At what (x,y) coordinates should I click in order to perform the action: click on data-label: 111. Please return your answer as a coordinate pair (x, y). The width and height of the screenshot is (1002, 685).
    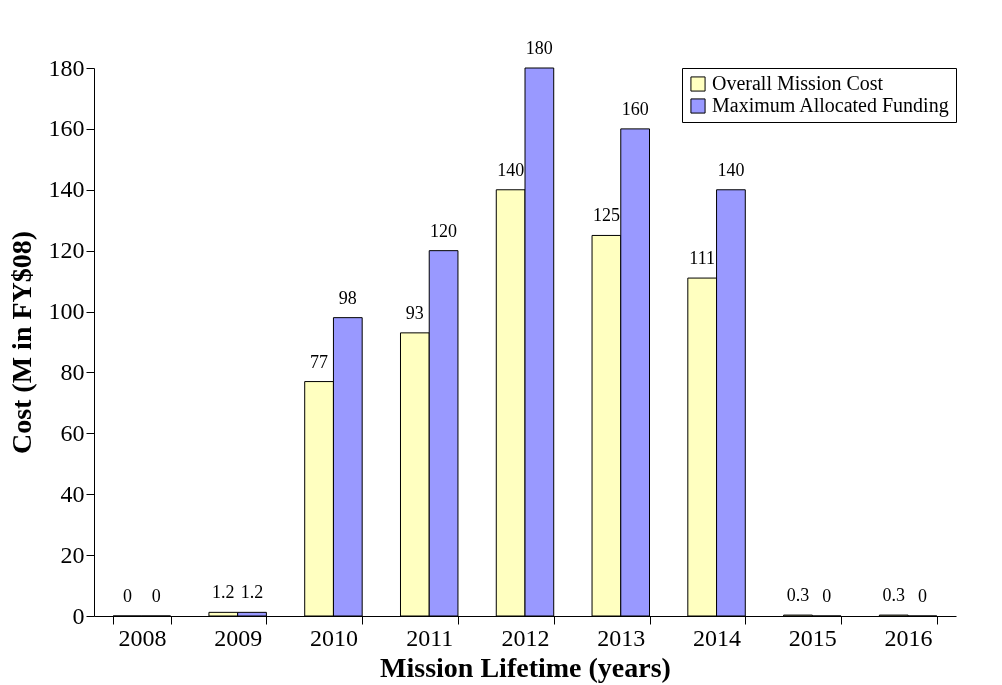
    Looking at the image, I should click on (702, 258).